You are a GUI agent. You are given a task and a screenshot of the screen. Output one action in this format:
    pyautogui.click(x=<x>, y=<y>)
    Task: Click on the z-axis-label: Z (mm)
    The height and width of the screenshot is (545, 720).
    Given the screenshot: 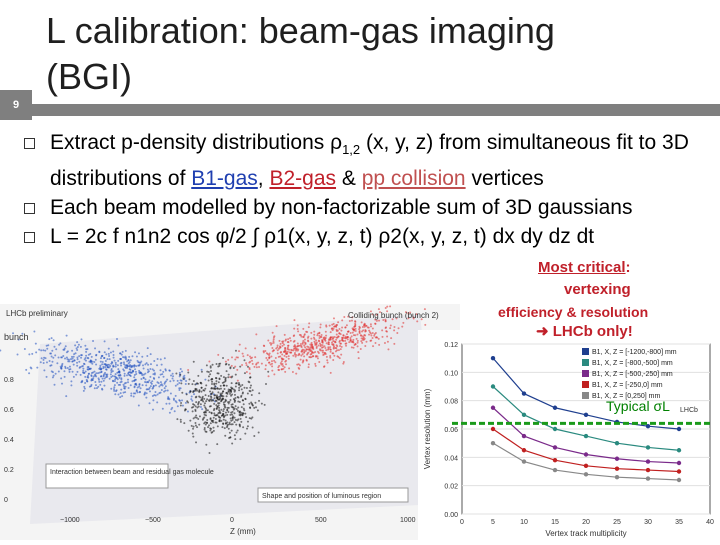 What is the action you would take?
    pyautogui.click(x=243, y=531)
    